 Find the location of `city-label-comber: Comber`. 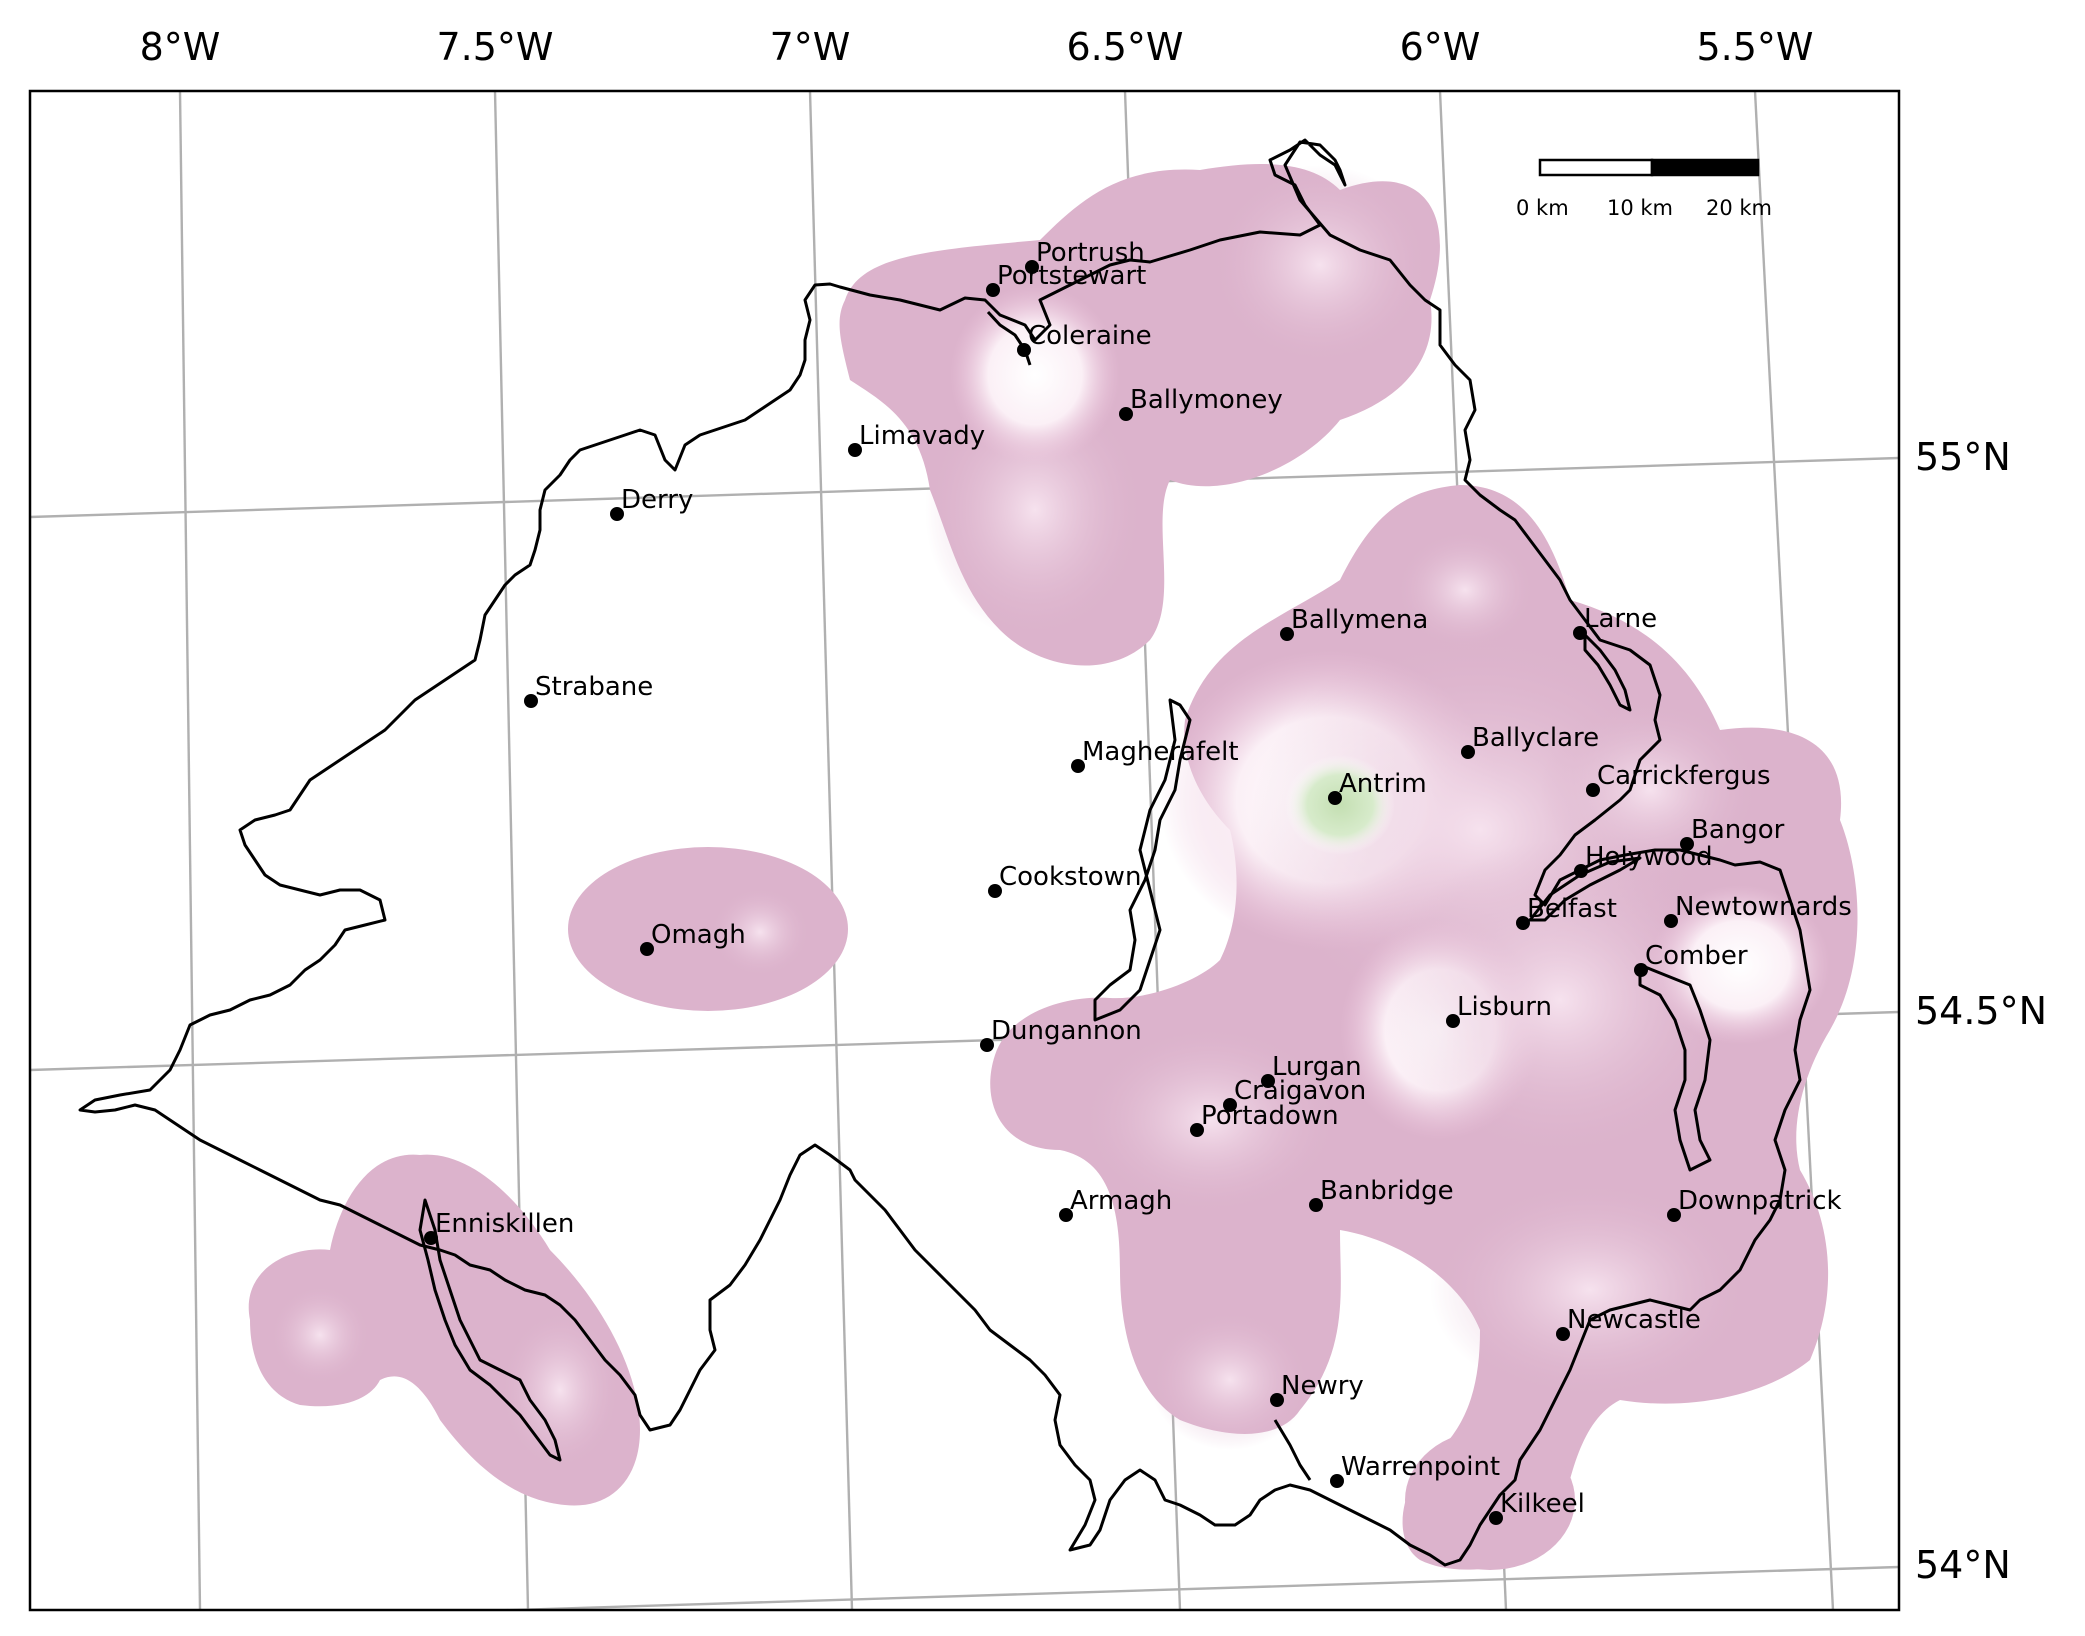

city-label-comber: Comber is located at coordinates (1696, 956).